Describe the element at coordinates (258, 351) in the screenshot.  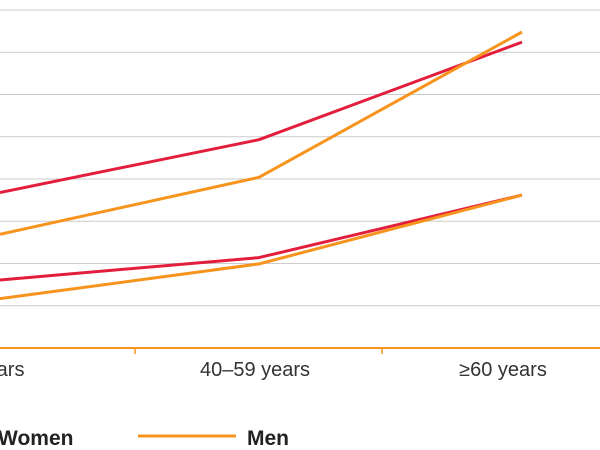
I see `x-axis-ticks` at that location.